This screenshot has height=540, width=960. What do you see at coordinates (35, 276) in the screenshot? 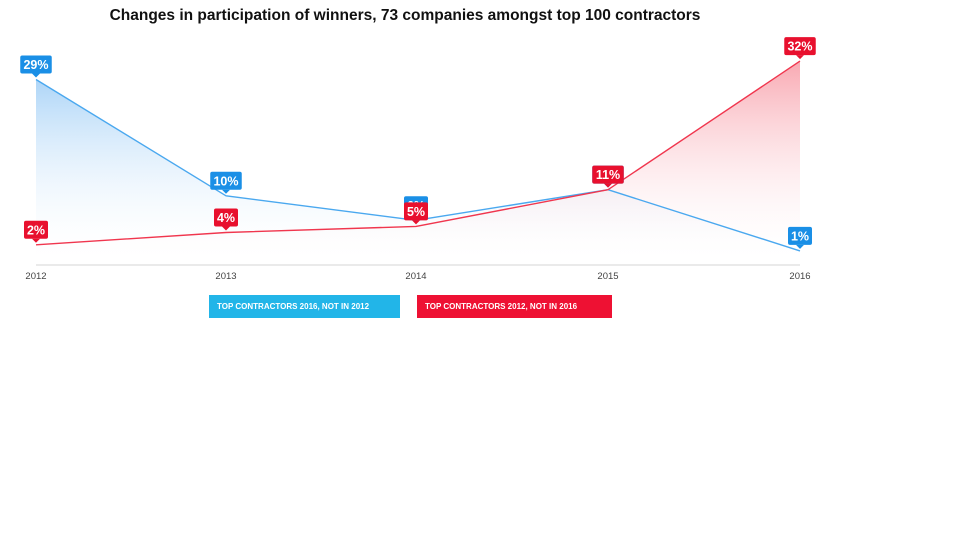
I see `x-tick-2012: 2012` at bounding box center [35, 276].